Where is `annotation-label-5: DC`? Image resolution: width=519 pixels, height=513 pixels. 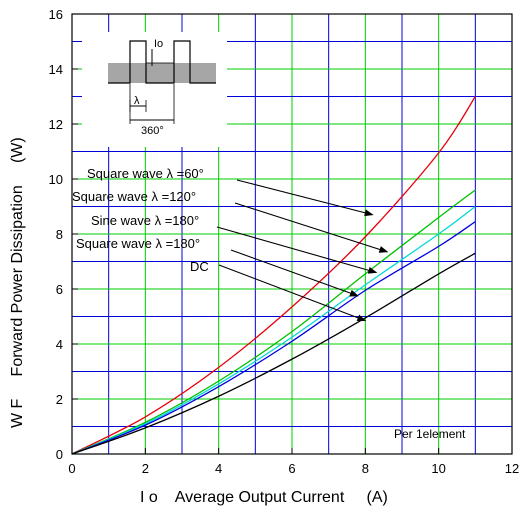 annotation-label-5: DC is located at coordinates (199, 266).